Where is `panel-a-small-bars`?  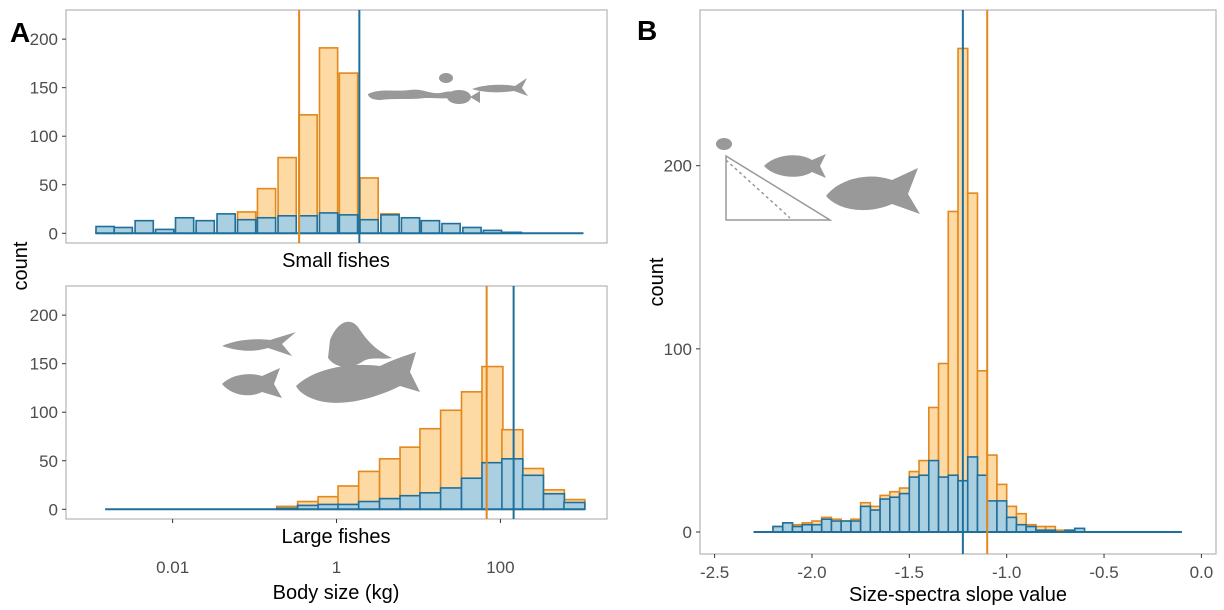
panel-a-small-bars is located at coordinates (339, 141).